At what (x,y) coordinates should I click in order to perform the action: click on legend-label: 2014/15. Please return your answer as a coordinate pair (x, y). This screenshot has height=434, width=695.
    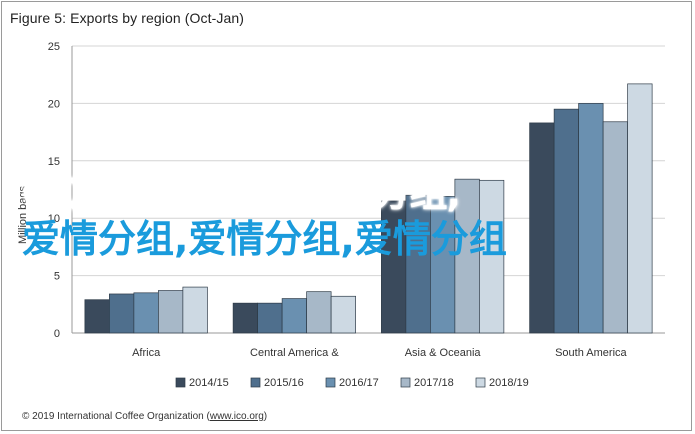
    Looking at the image, I should click on (209, 383).